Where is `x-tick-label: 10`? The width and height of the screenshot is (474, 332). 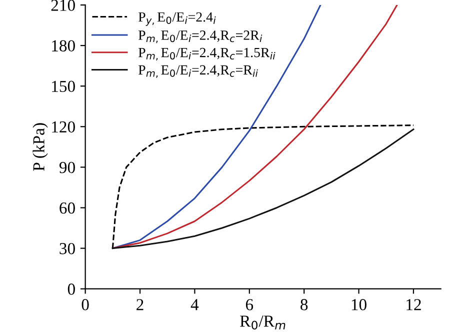
x-tick-label: 10 is located at coordinates (359, 304).